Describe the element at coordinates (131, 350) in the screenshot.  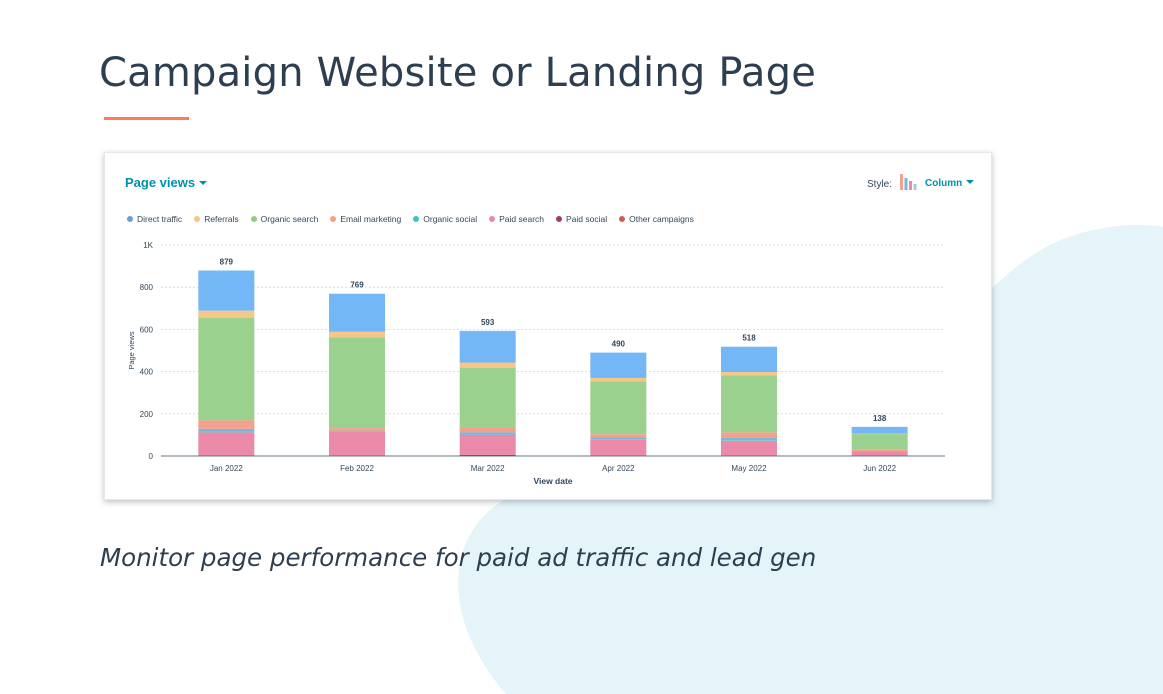
I see `y-axis-label: Page views` at that location.